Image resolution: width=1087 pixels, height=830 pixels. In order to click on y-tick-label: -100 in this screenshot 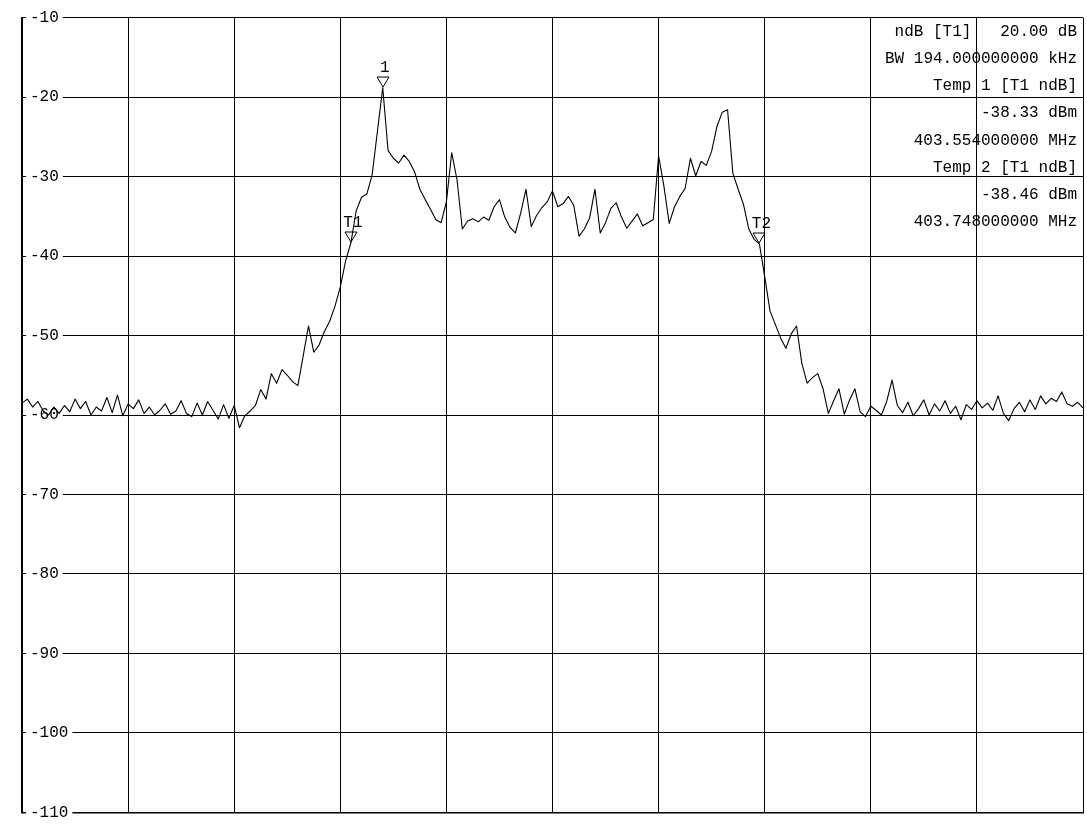, I will do `click(49, 733)`.